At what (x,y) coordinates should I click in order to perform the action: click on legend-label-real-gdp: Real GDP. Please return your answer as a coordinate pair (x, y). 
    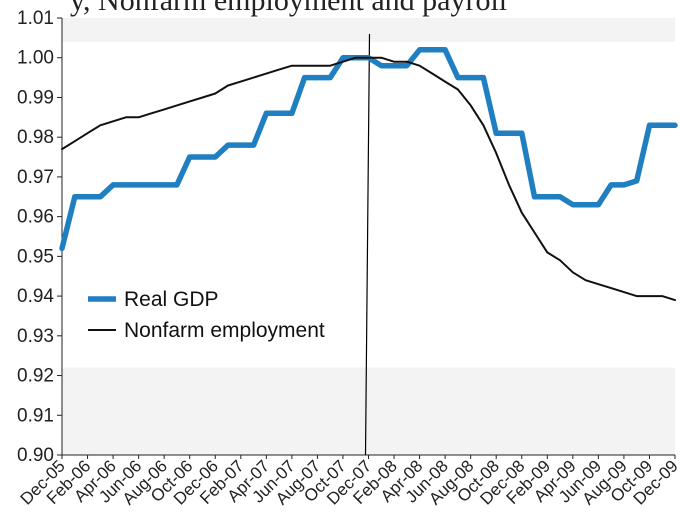
    Looking at the image, I should click on (171, 299).